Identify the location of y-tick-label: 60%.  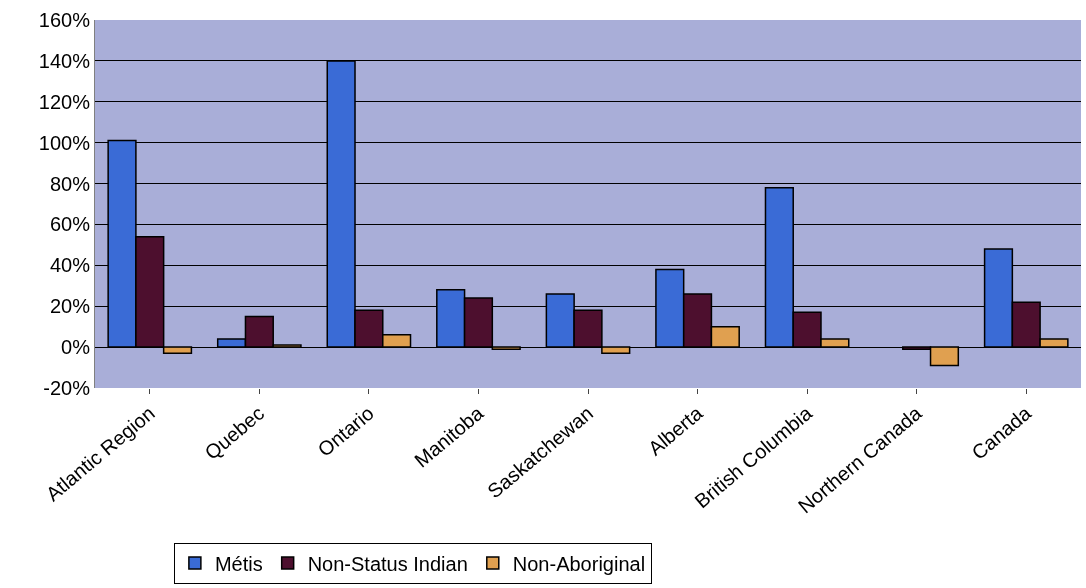
(70, 224).